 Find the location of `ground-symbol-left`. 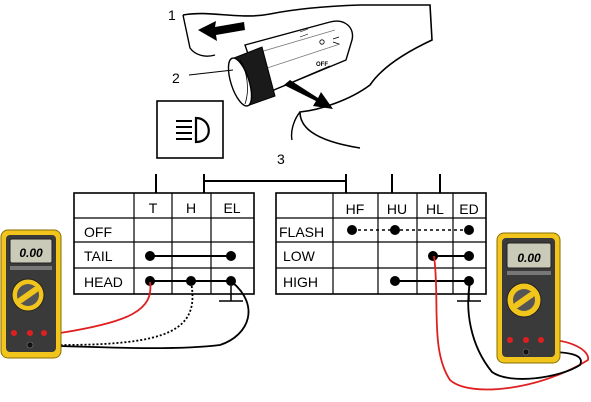

ground-symbol-left is located at coordinates (231, 294).